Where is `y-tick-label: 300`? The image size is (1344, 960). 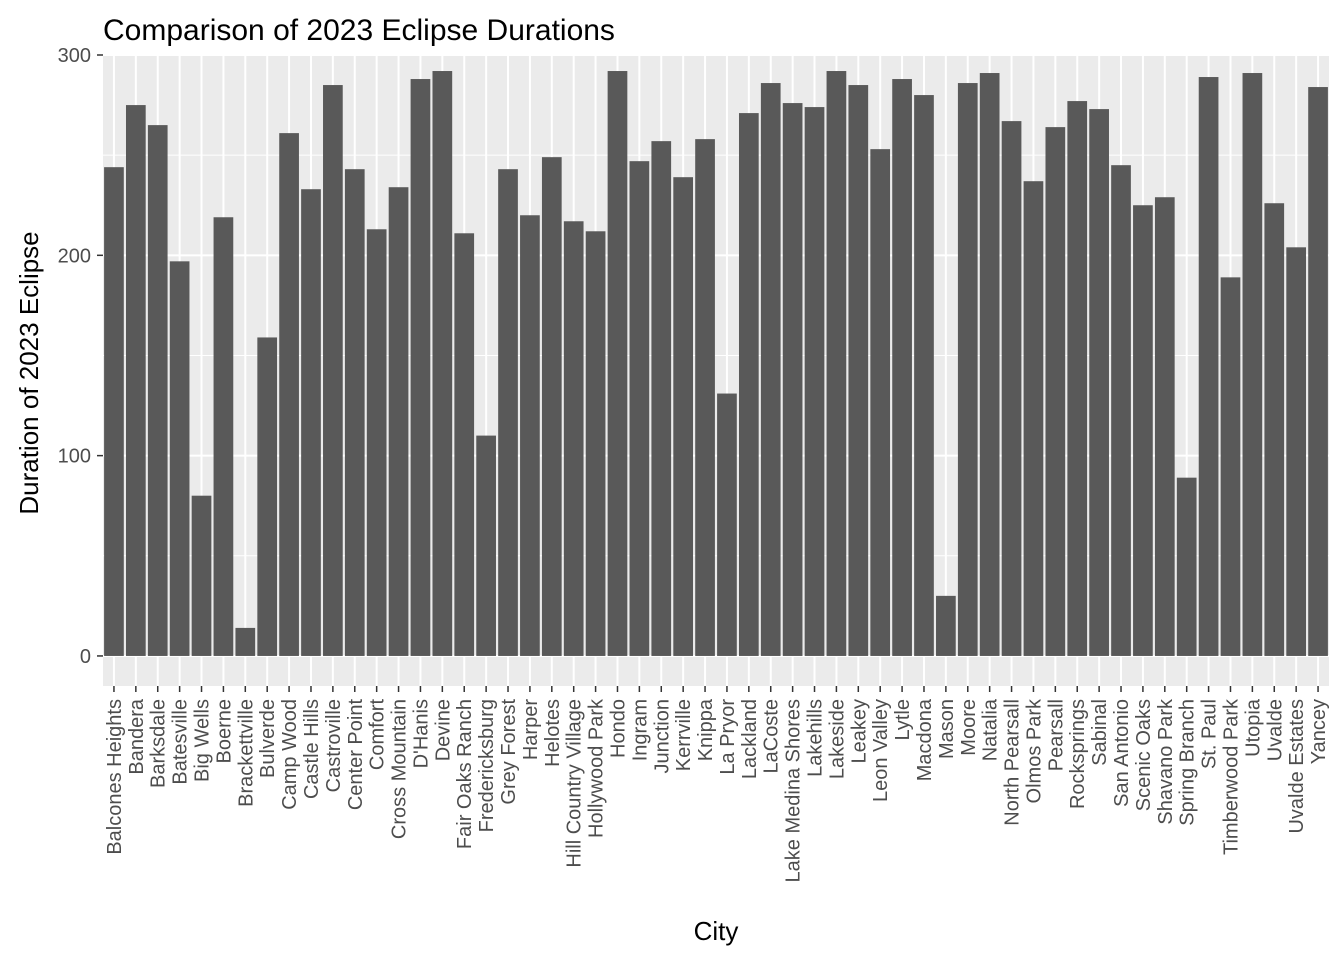 y-tick-label: 300 is located at coordinates (74, 56).